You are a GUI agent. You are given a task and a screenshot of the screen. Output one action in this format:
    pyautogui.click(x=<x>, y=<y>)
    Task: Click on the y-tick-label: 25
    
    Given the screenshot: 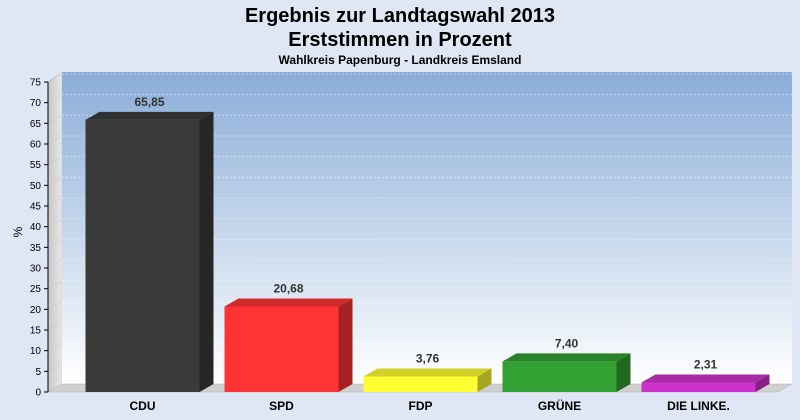 What is the action you would take?
    pyautogui.click(x=36, y=289)
    